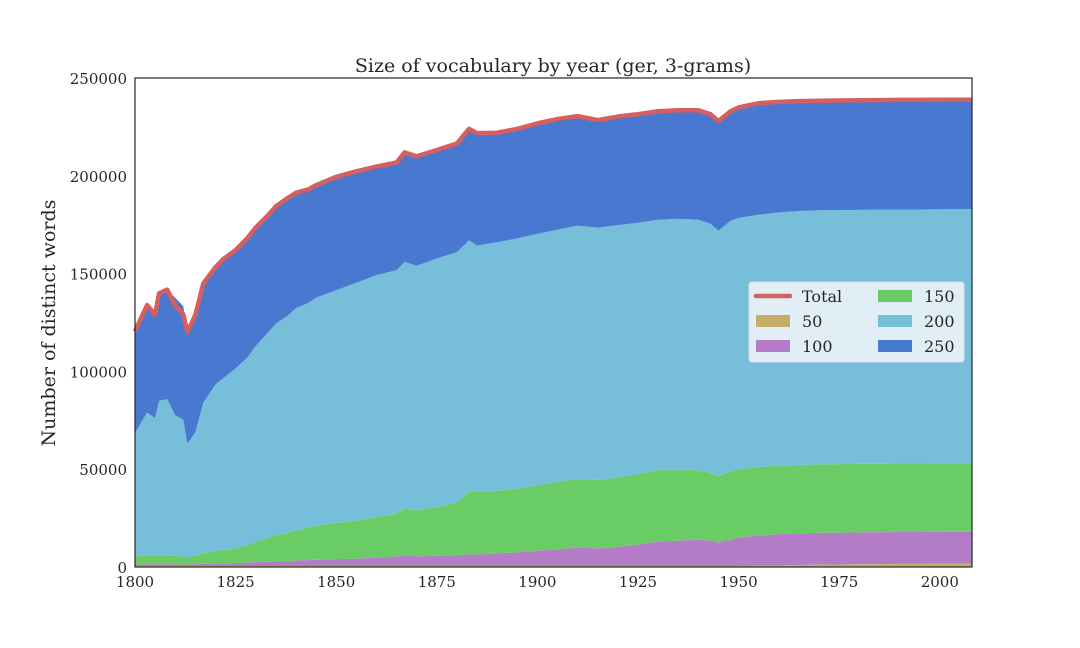 Image resolution: width=1080 pixels, height=648 pixels. Describe the element at coordinates (49, 323) in the screenshot. I see `y-axis-label: Number of distinct words` at that location.